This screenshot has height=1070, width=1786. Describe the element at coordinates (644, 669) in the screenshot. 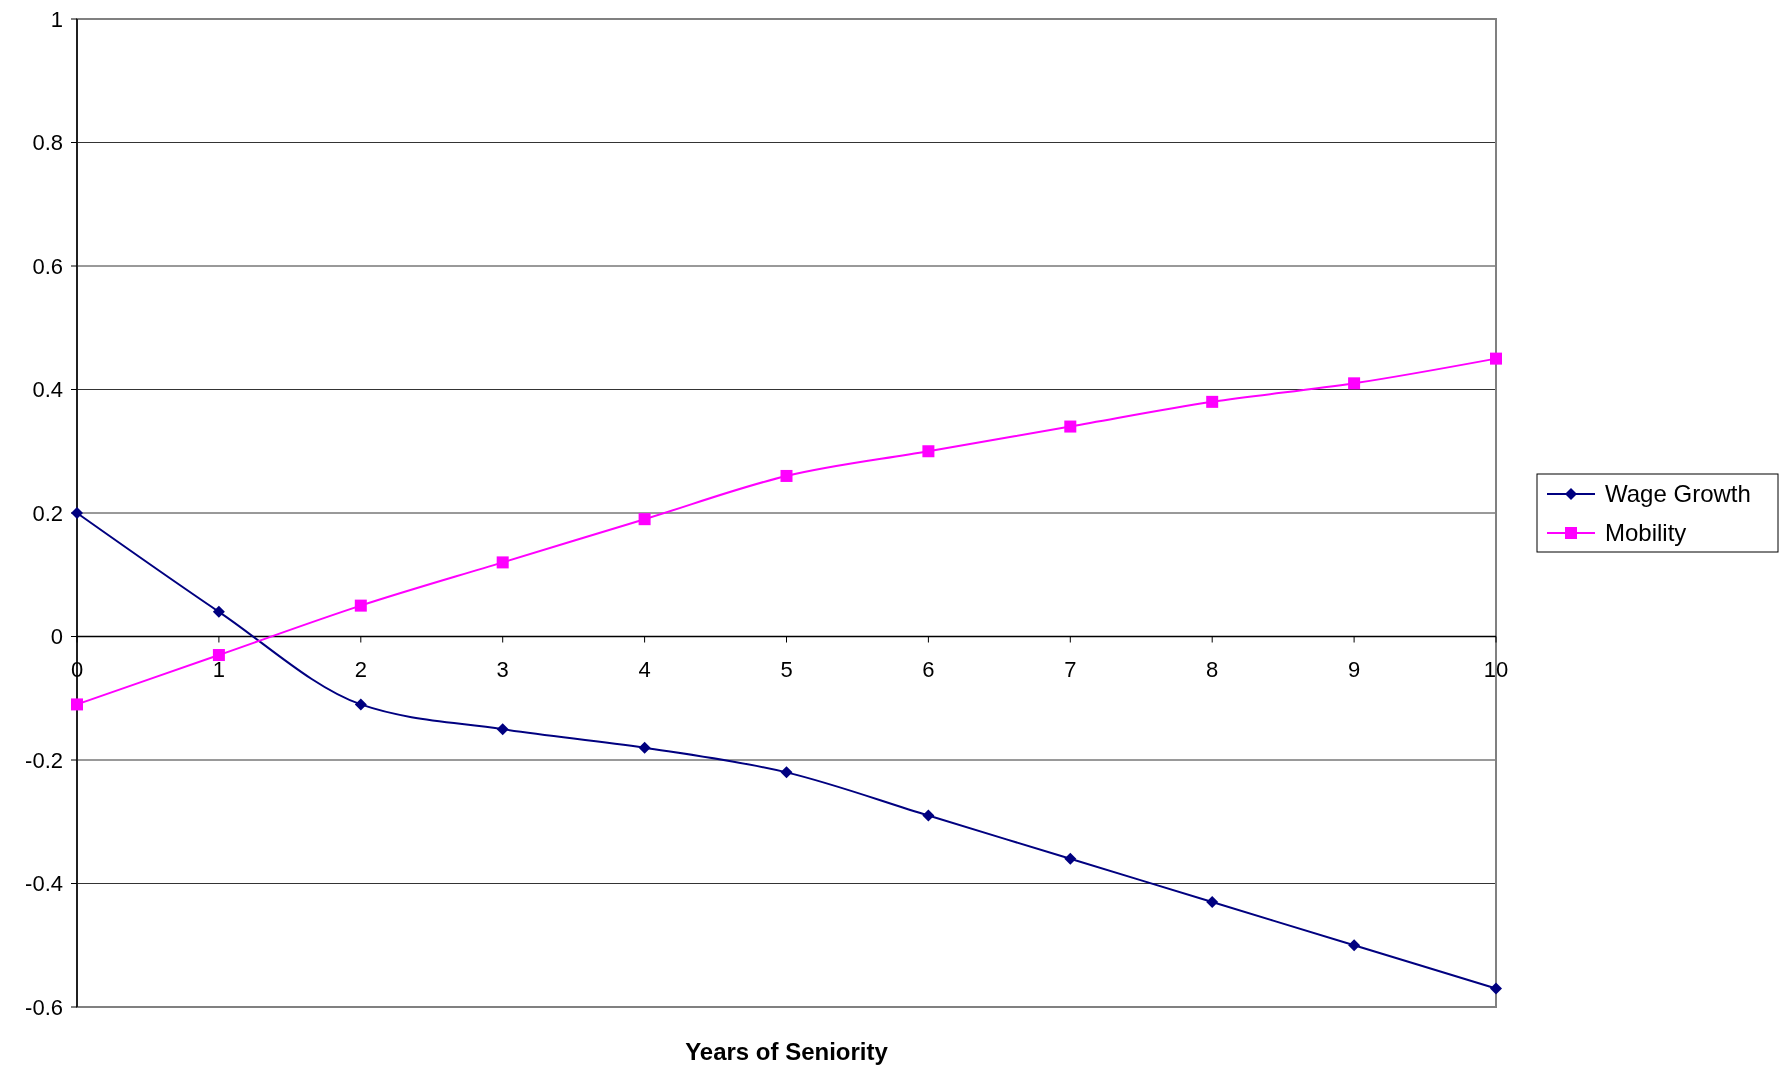

I see `x-tick-label: 4` at that location.